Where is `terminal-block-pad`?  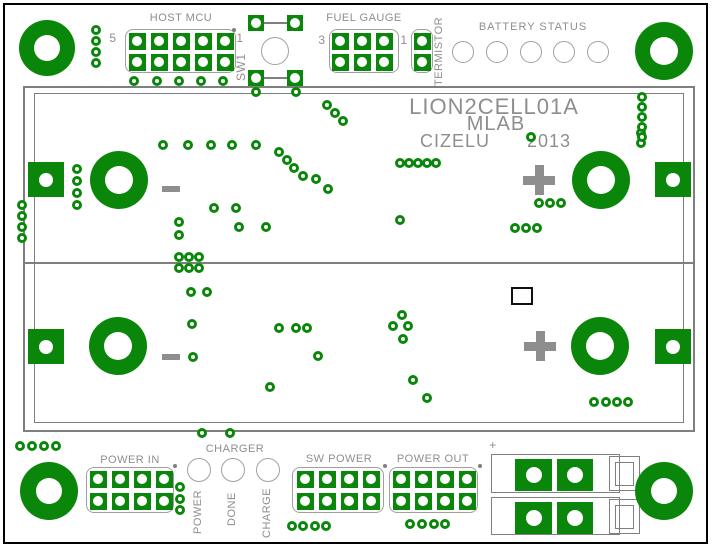 terminal-block-pad is located at coordinates (575, 475).